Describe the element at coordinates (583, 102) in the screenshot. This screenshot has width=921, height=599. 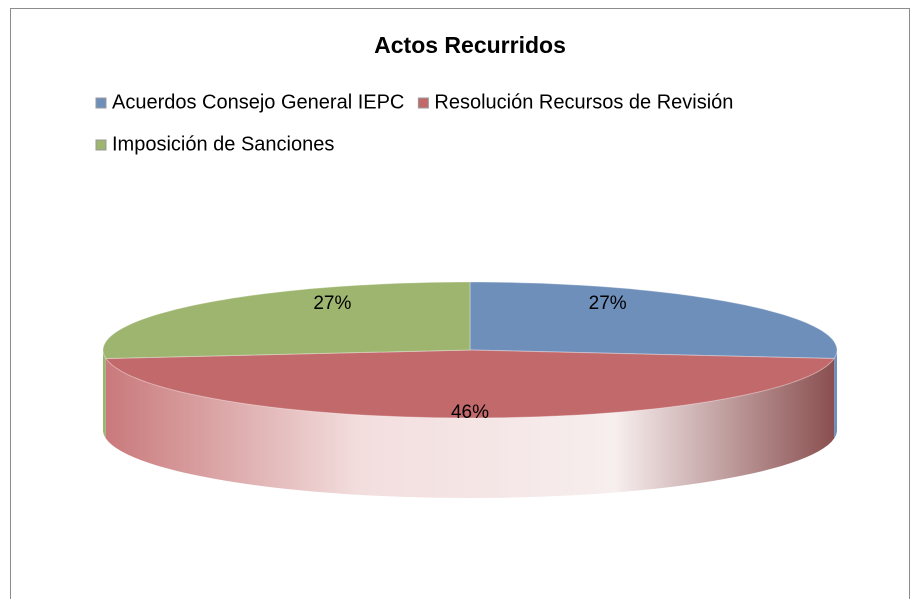
I see `legend-label: Resolución Recursos de Revisión` at that location.